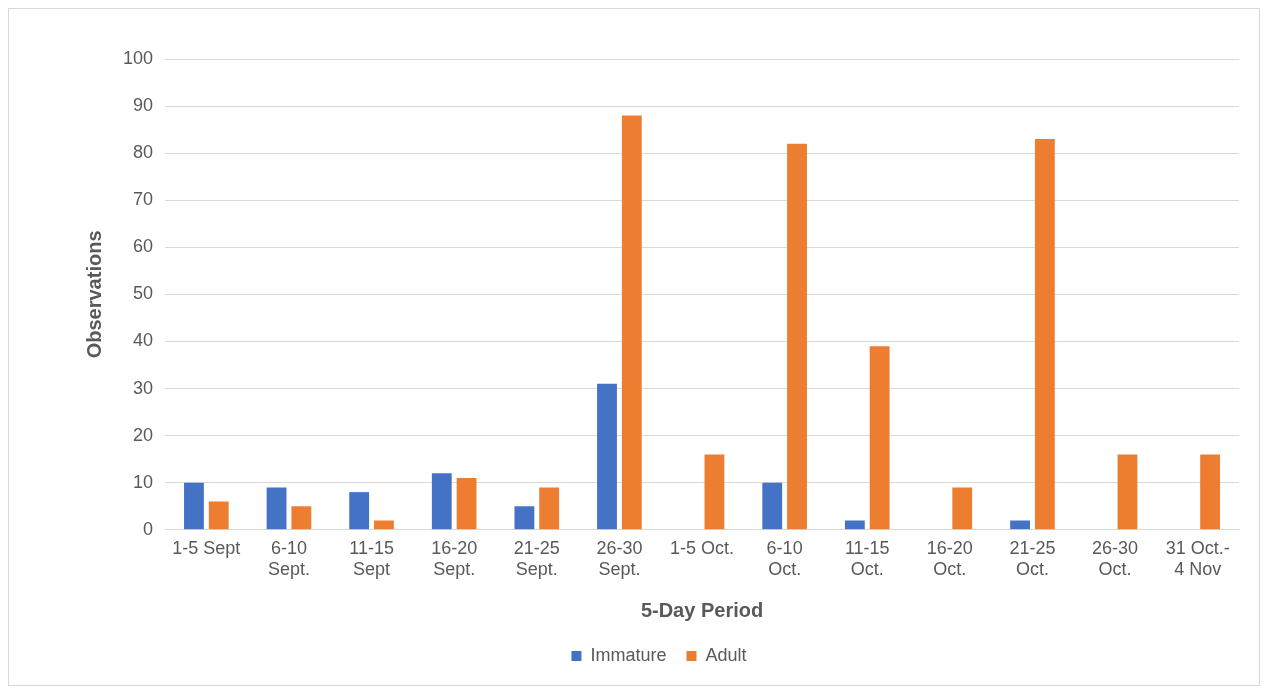 This screenshot has height=696, width=1270. What do you see at coordinates (288, 558) in the screenshot?
I see `x-tick-label: 6-10 Sept.` at bounding box center [288, 558].